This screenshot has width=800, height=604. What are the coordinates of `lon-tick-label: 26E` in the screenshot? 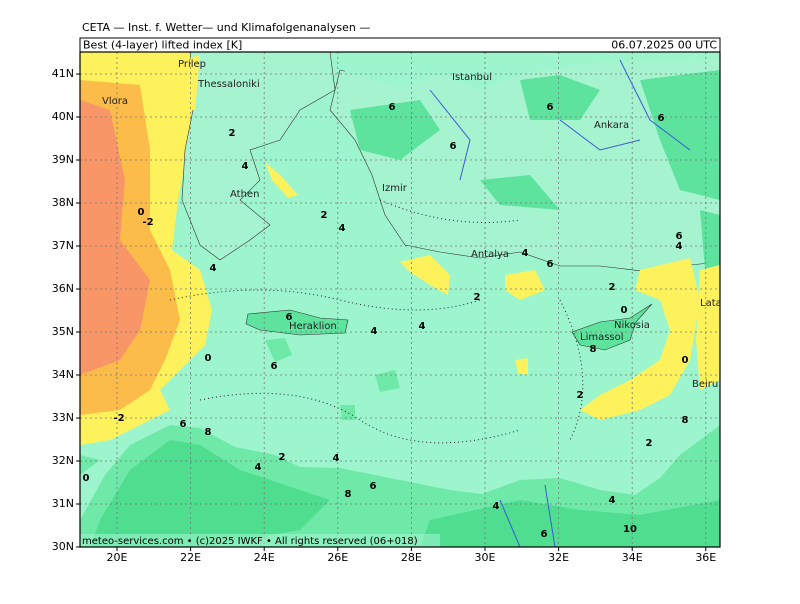 It's located at (337, 557).